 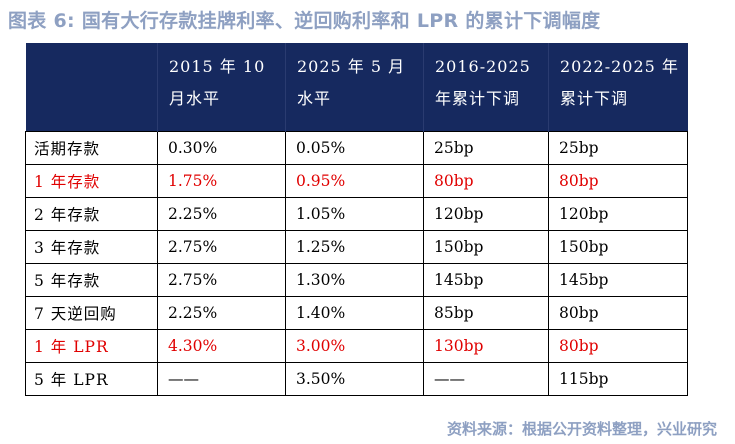 I want to click on row-label-cell: 5 年存款, so click(x=91, y=280).